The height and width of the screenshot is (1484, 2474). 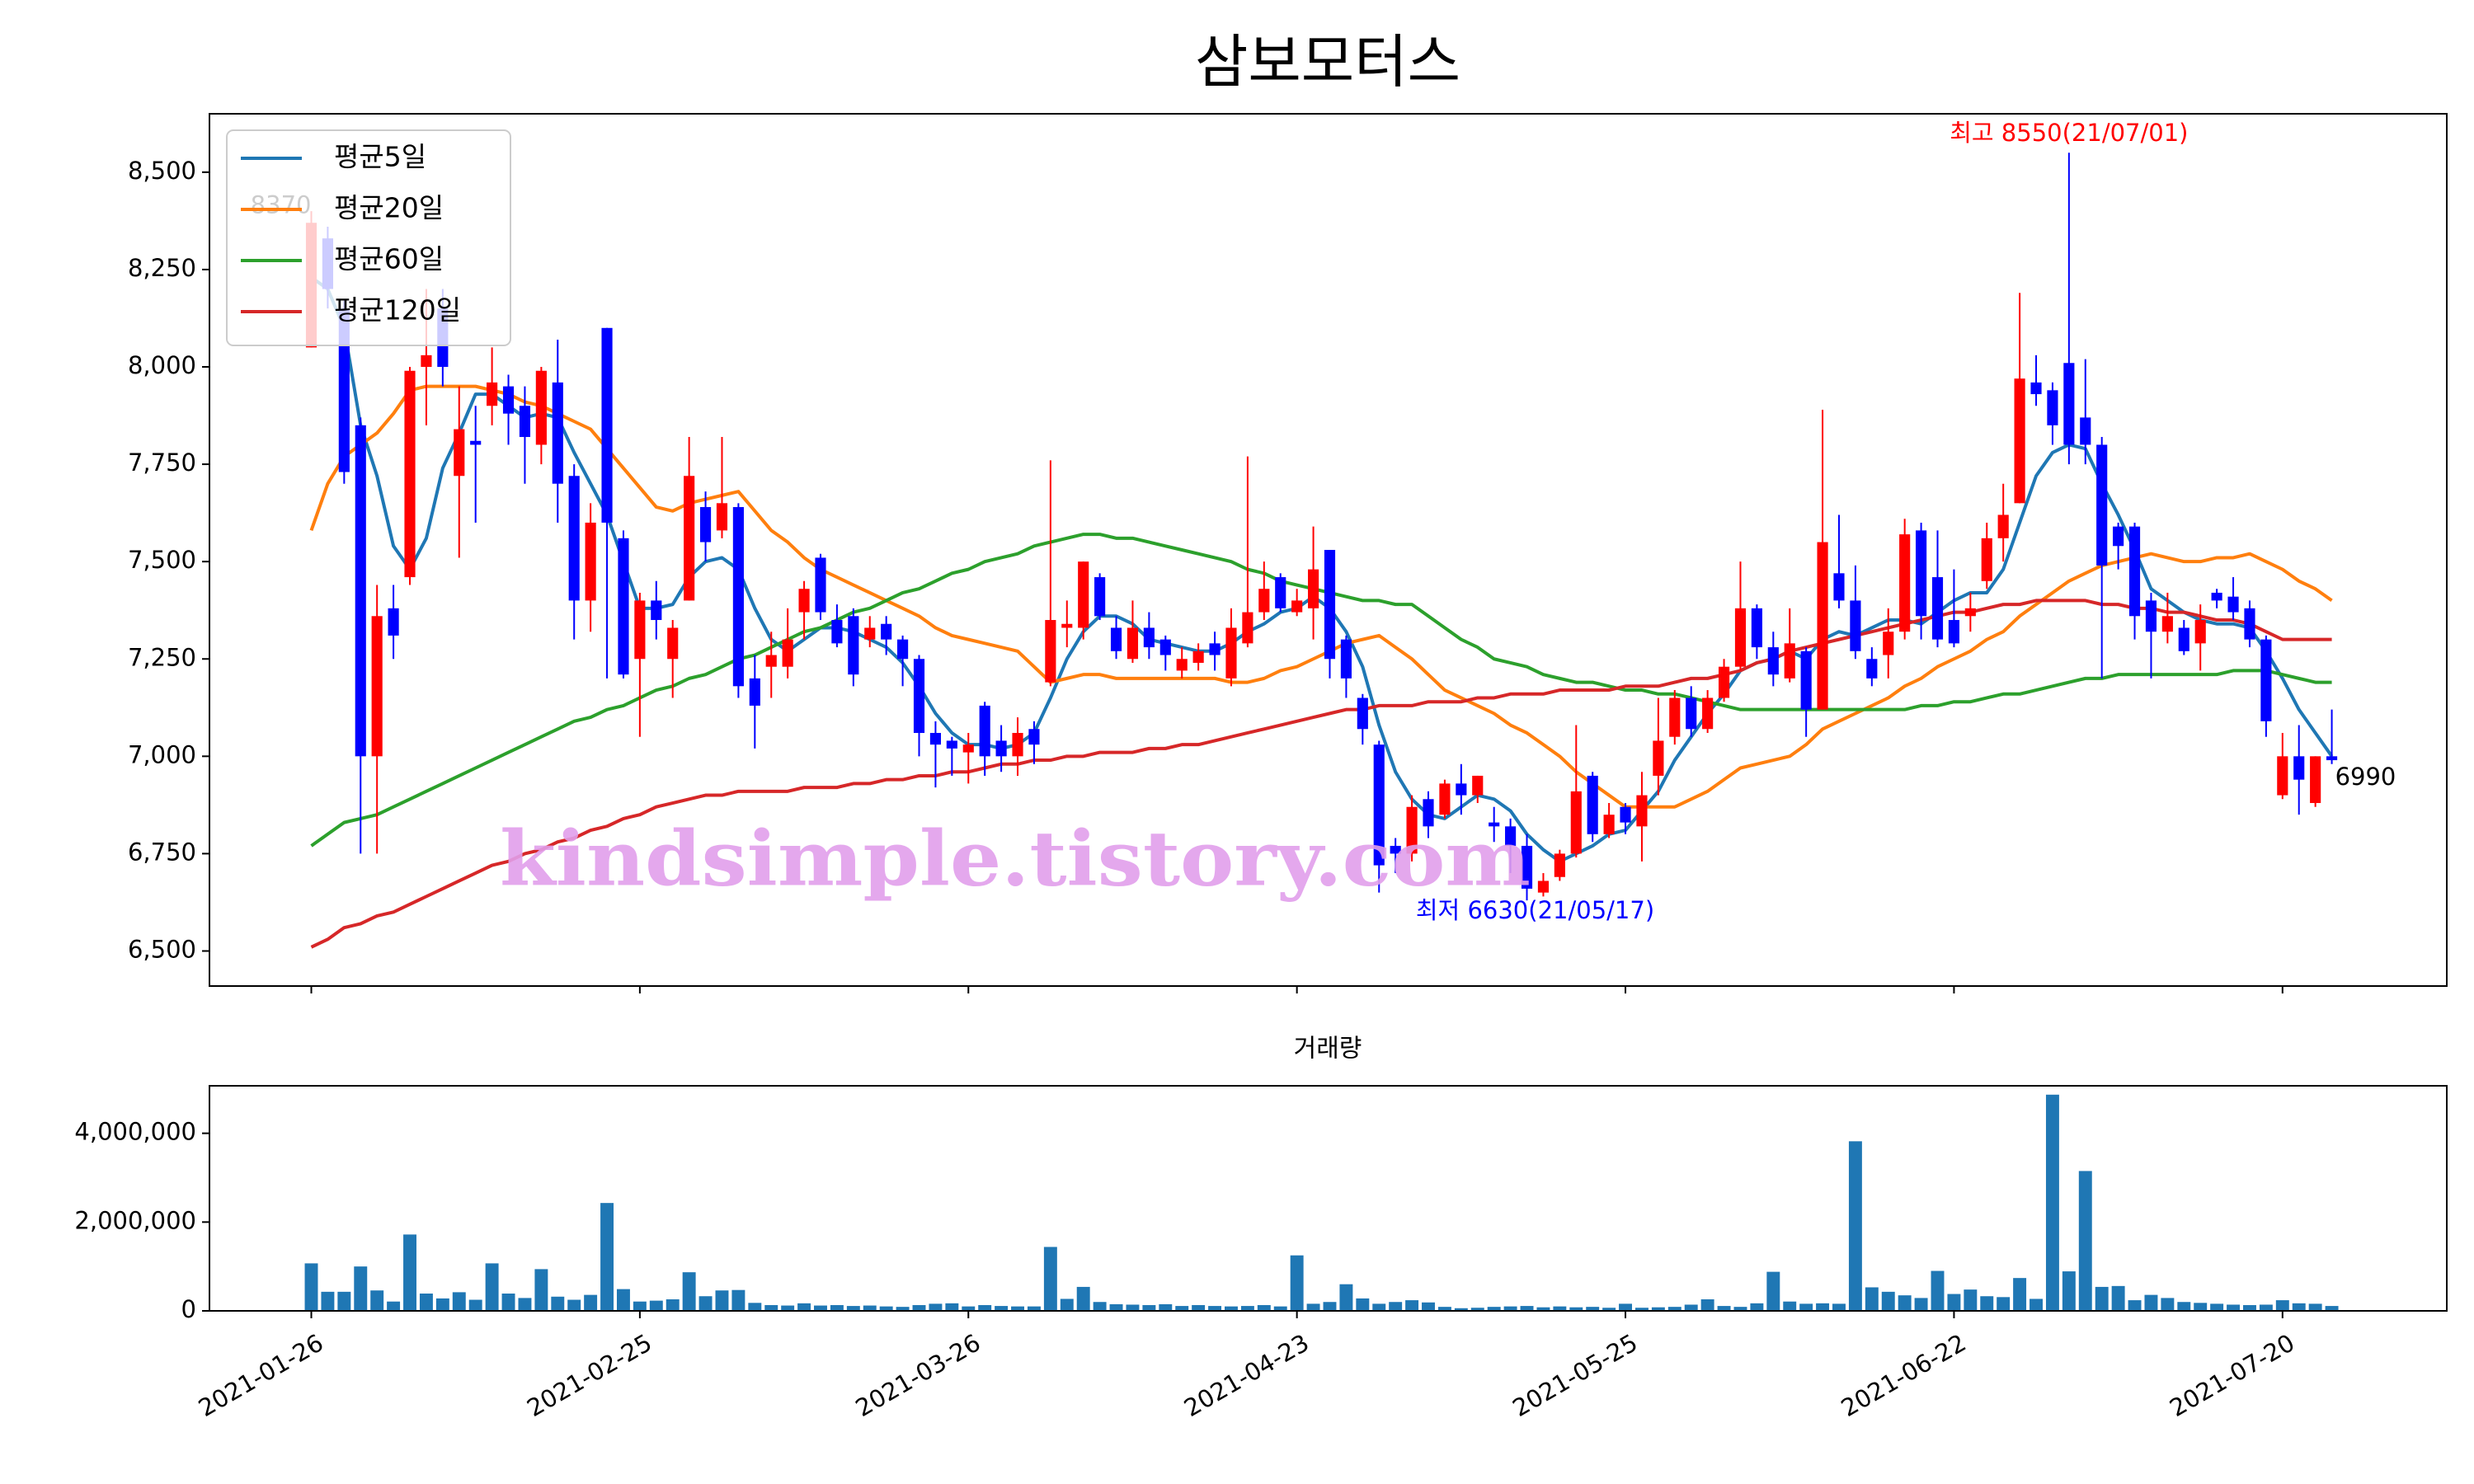 I want to click on low-annotation: 최저 6630(21/05/17), so click(x=1535, y=910).